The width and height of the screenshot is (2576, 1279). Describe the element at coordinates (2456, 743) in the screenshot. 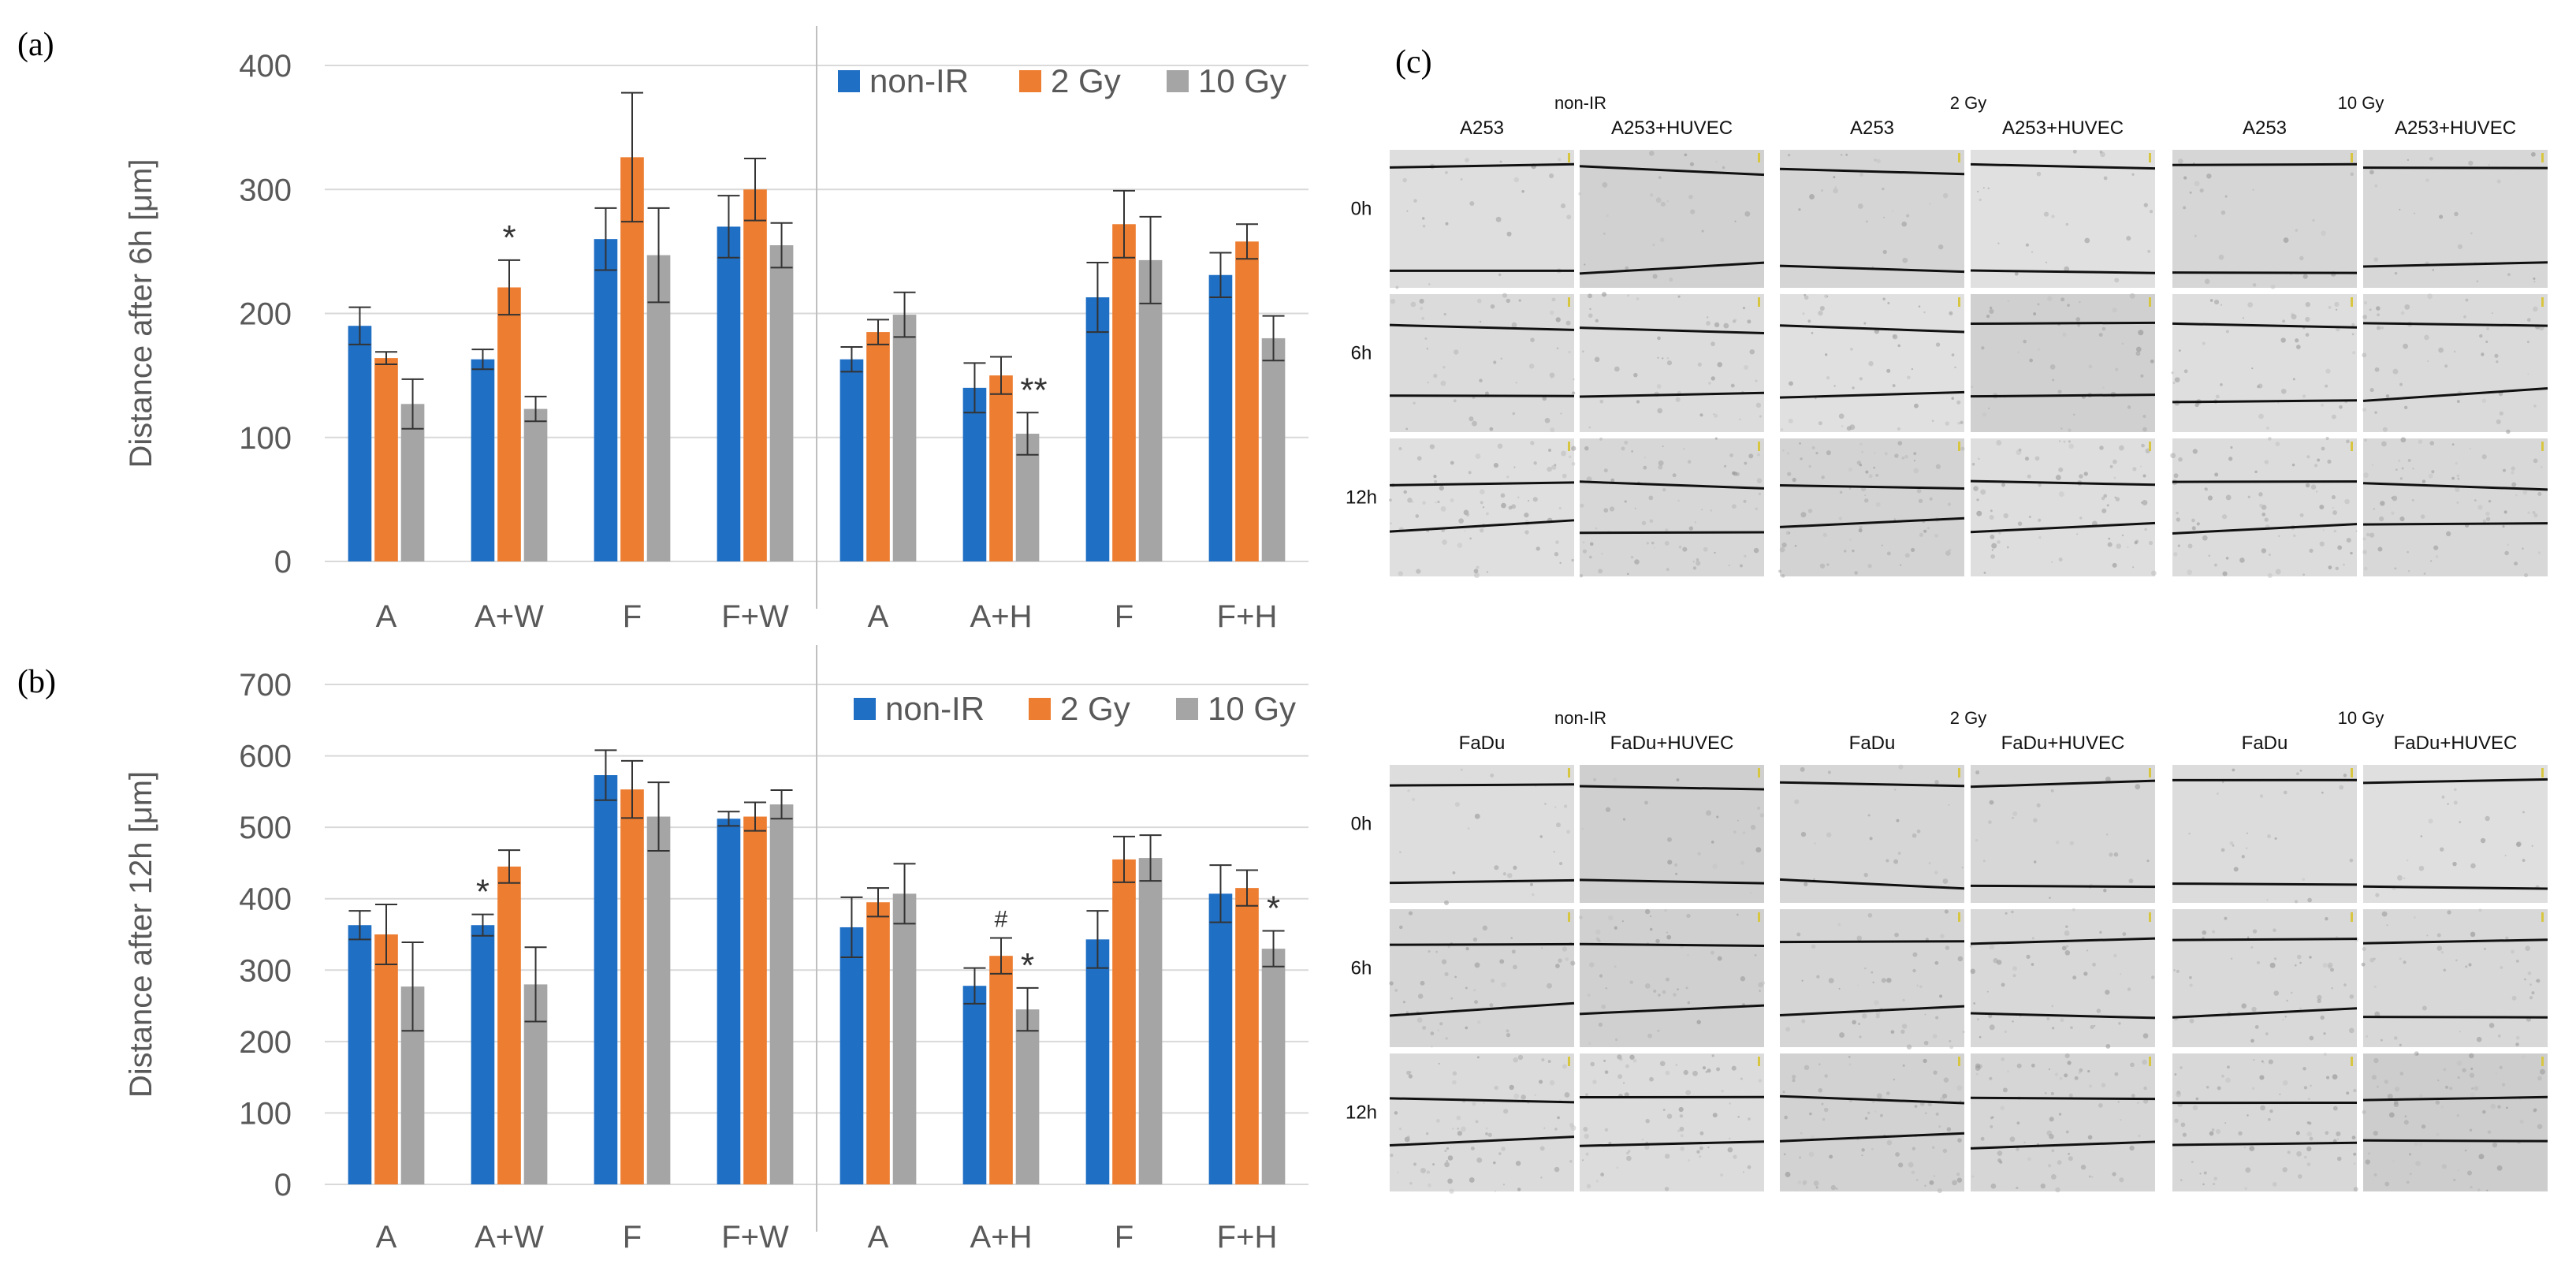

I see `column-label: FaDu+HUVEC` at that location.